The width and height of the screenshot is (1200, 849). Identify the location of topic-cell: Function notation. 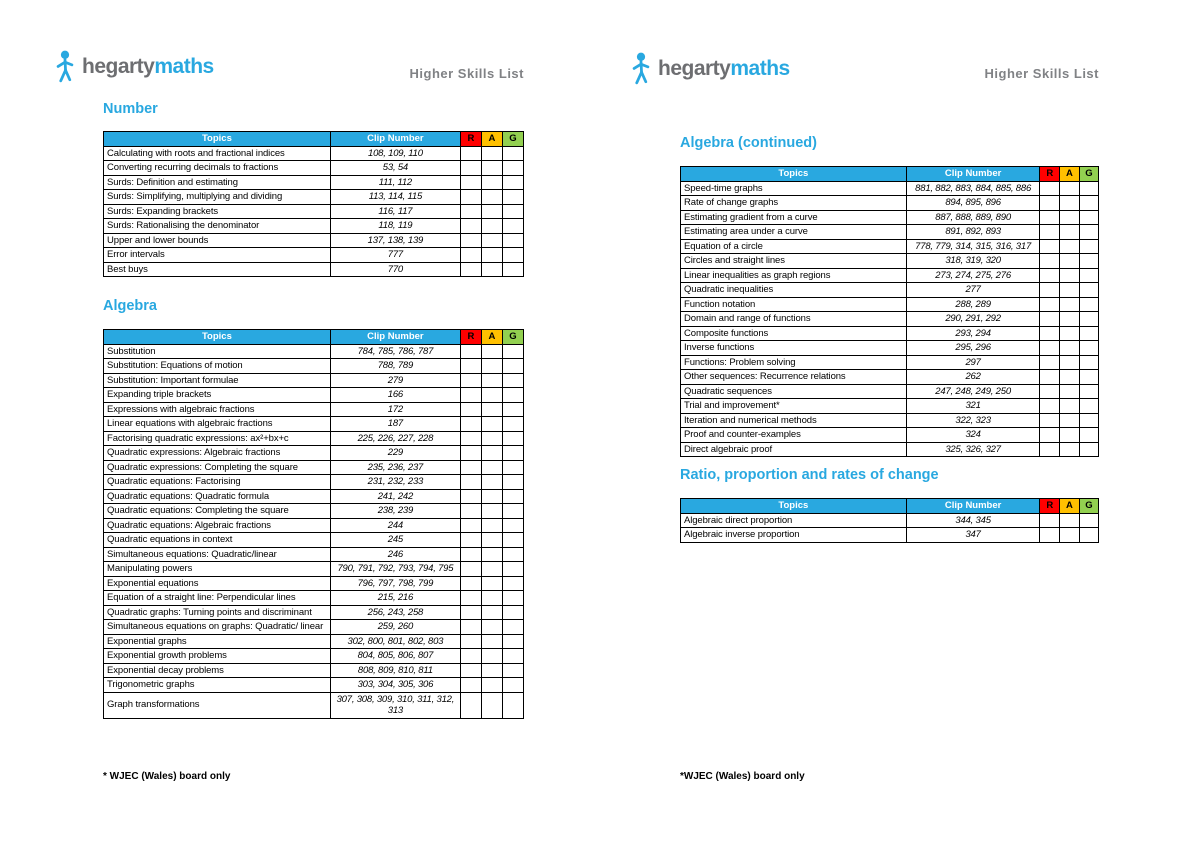
(793, 304).